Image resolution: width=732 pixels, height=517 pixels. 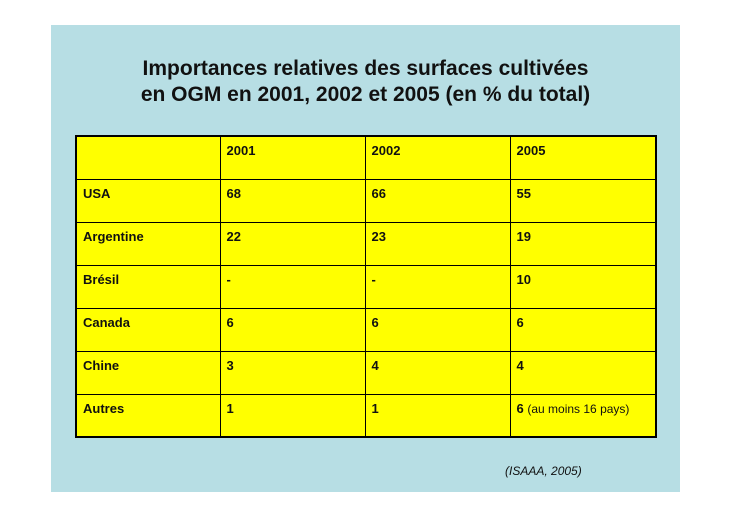 What do you see at coordinates (292, 157) in the screenshot?
I see `header-cell: 2001` at bounding box center [292, 157].